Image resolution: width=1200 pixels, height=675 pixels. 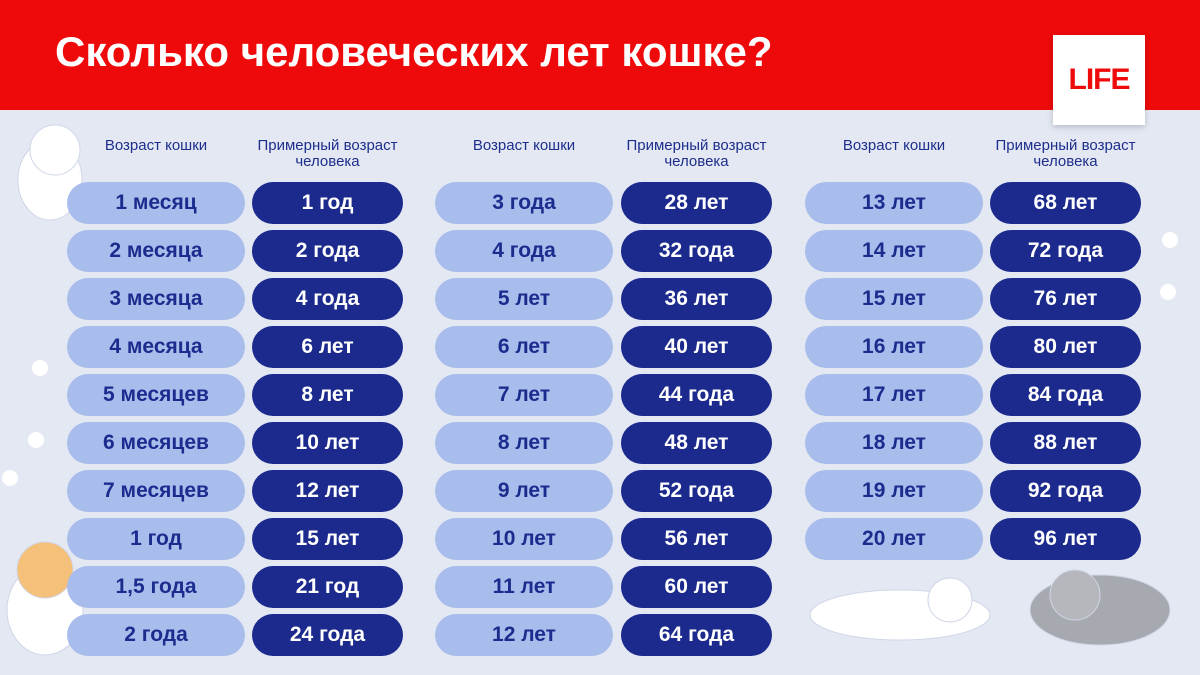 What do you see at coordinates (524, 491) in the screenshot?
I see `cat-age: 9 лет` at bounding box center [524, 491].